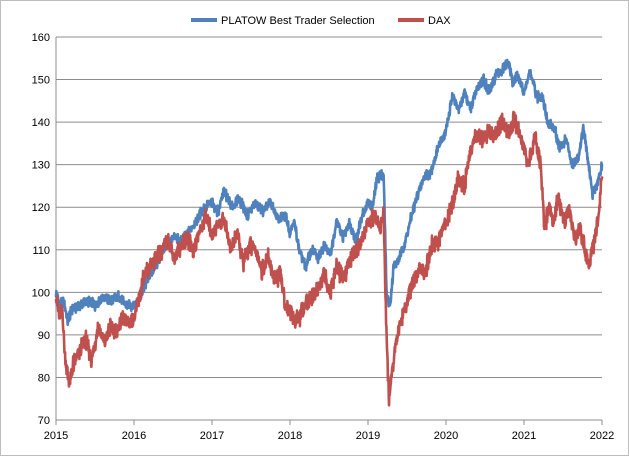  What do you see at coordinates (41, 81) in the screenshot?
I see `y-tick-label: 150` at bounding box center [41, 81].